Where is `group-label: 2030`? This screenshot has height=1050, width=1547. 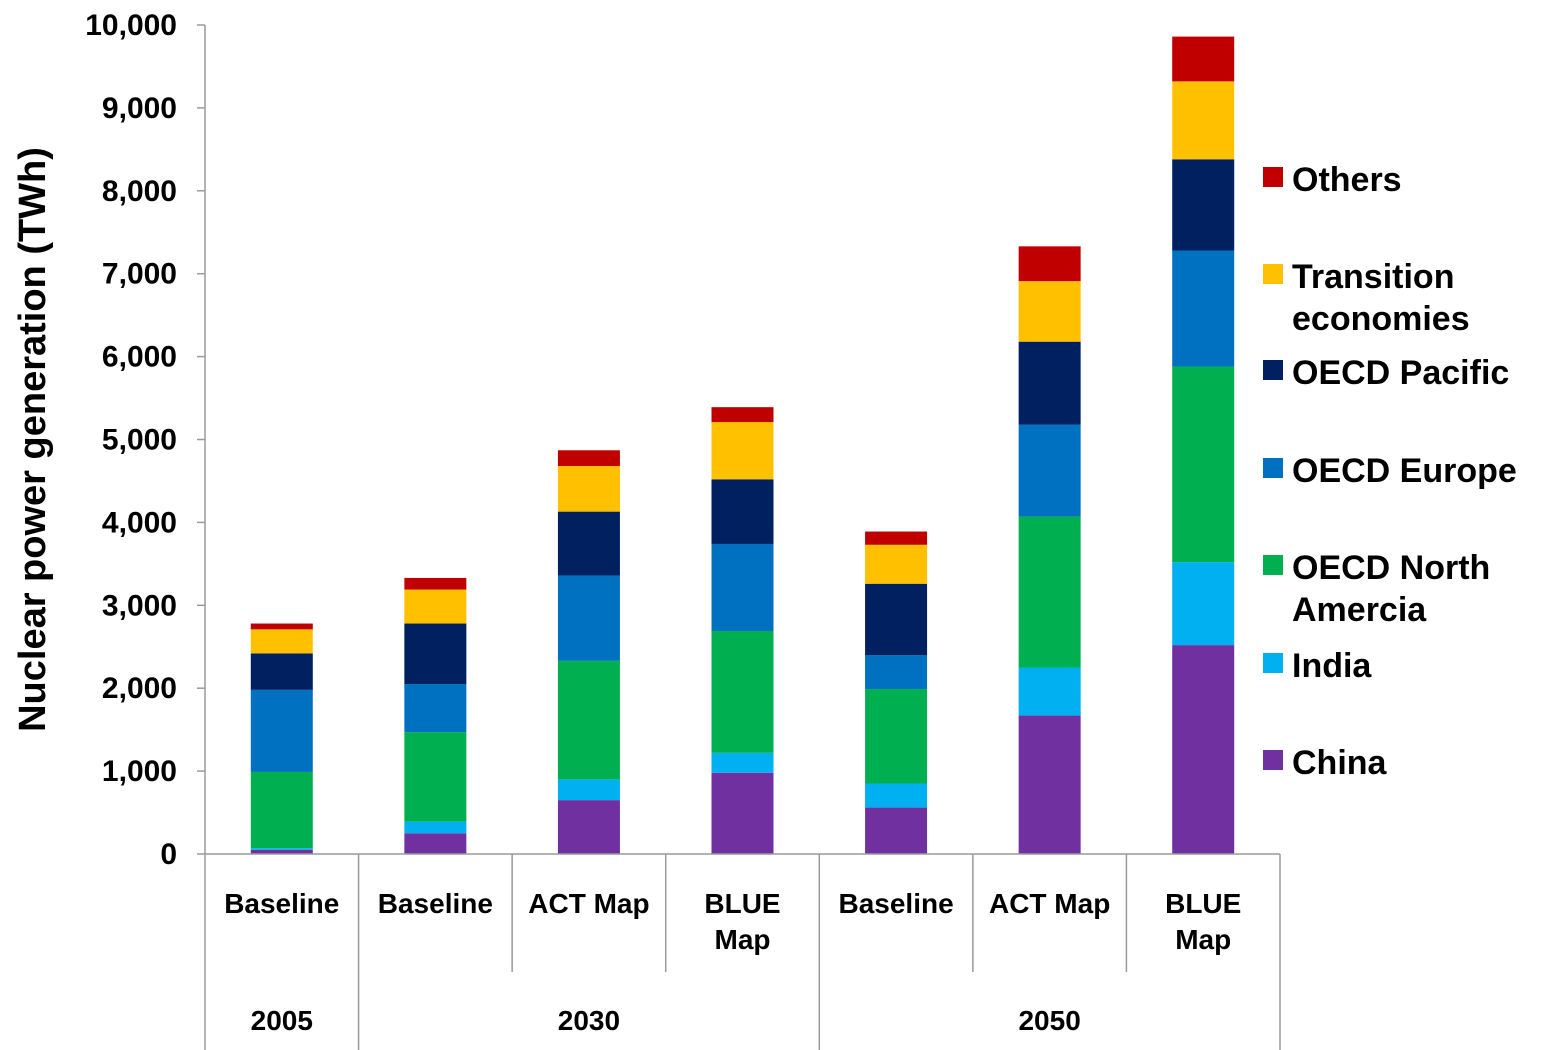 group-label: 2030 is located at coordinates (589, 1020).